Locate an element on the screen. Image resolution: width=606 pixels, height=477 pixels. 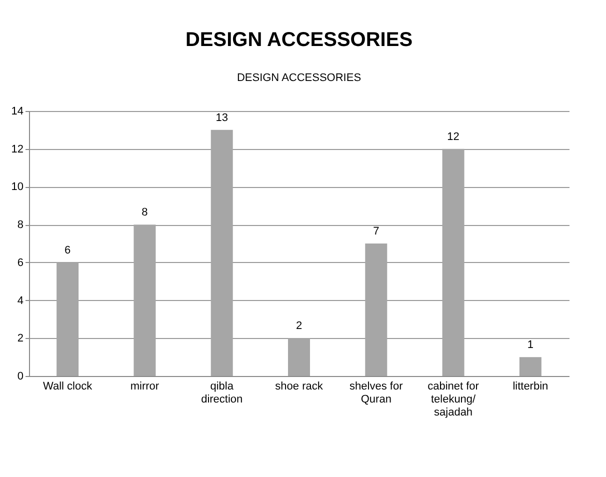
x-tick-label: mirror is located at coordinates (145, 386).